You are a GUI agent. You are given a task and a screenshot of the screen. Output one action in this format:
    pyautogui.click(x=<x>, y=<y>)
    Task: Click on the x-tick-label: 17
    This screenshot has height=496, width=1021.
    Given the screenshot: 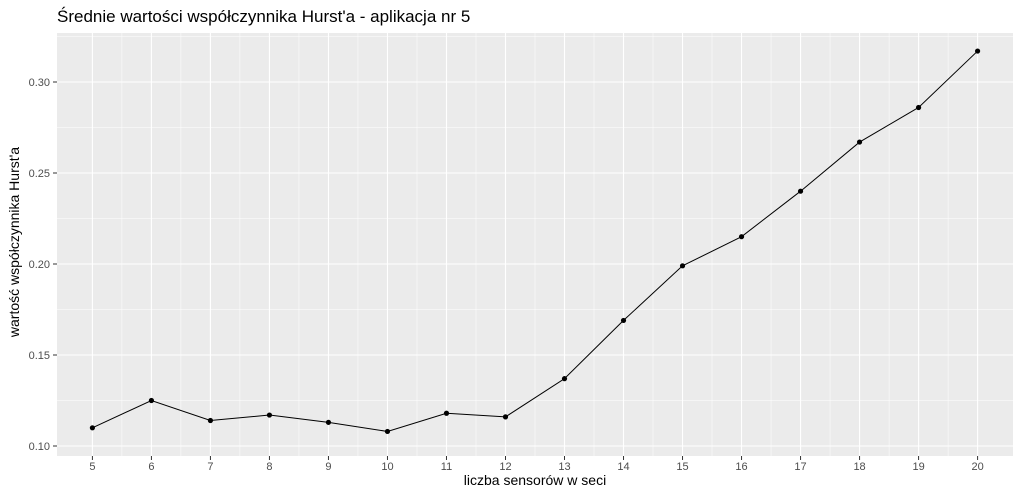 What is the action you would take?
    pyautogui.click(x=800, y=467)
    